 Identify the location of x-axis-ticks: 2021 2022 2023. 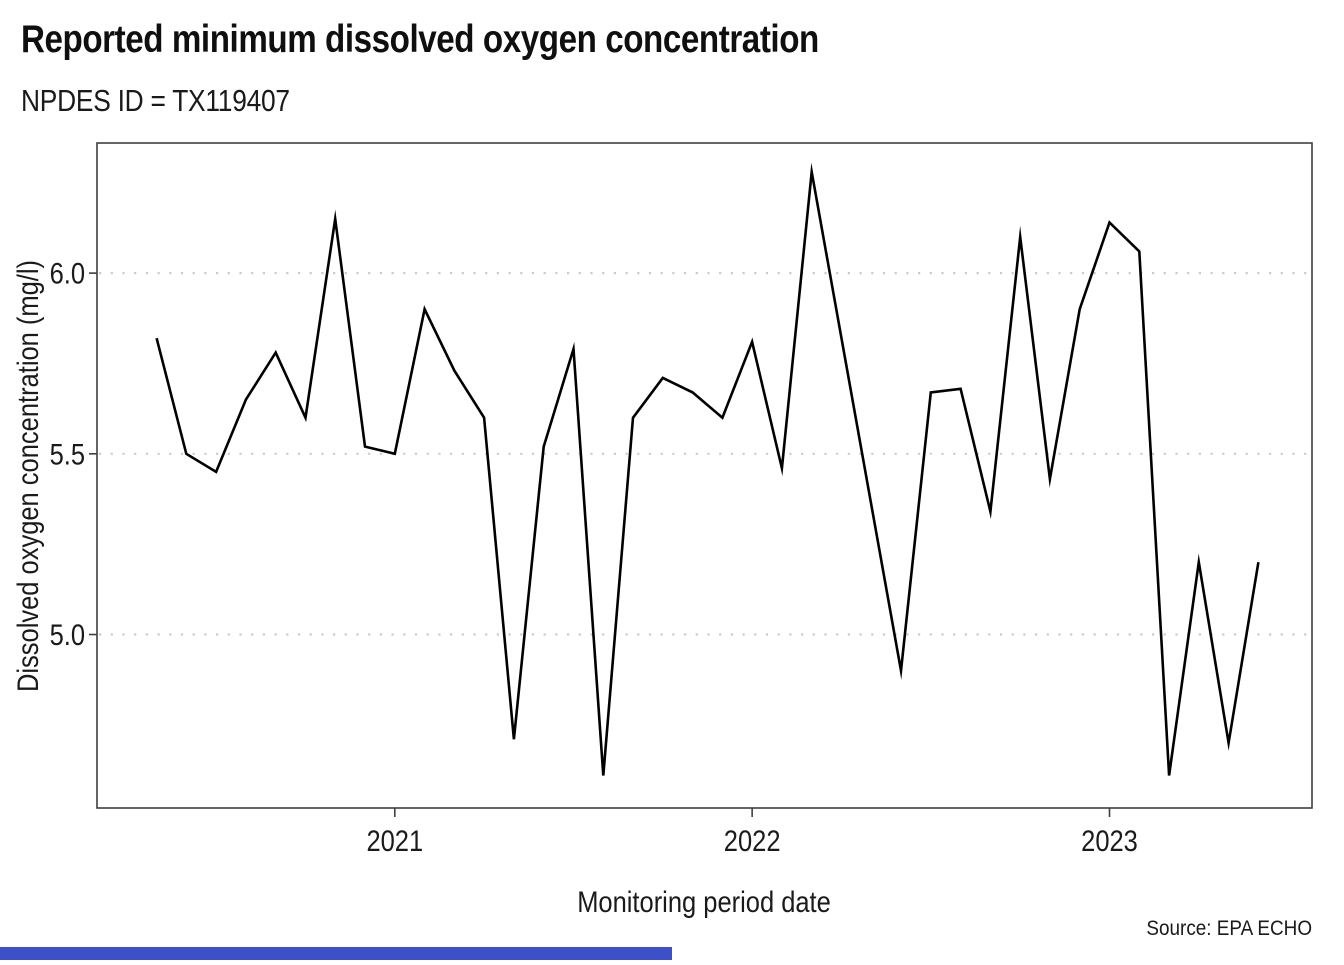
(752, 832).